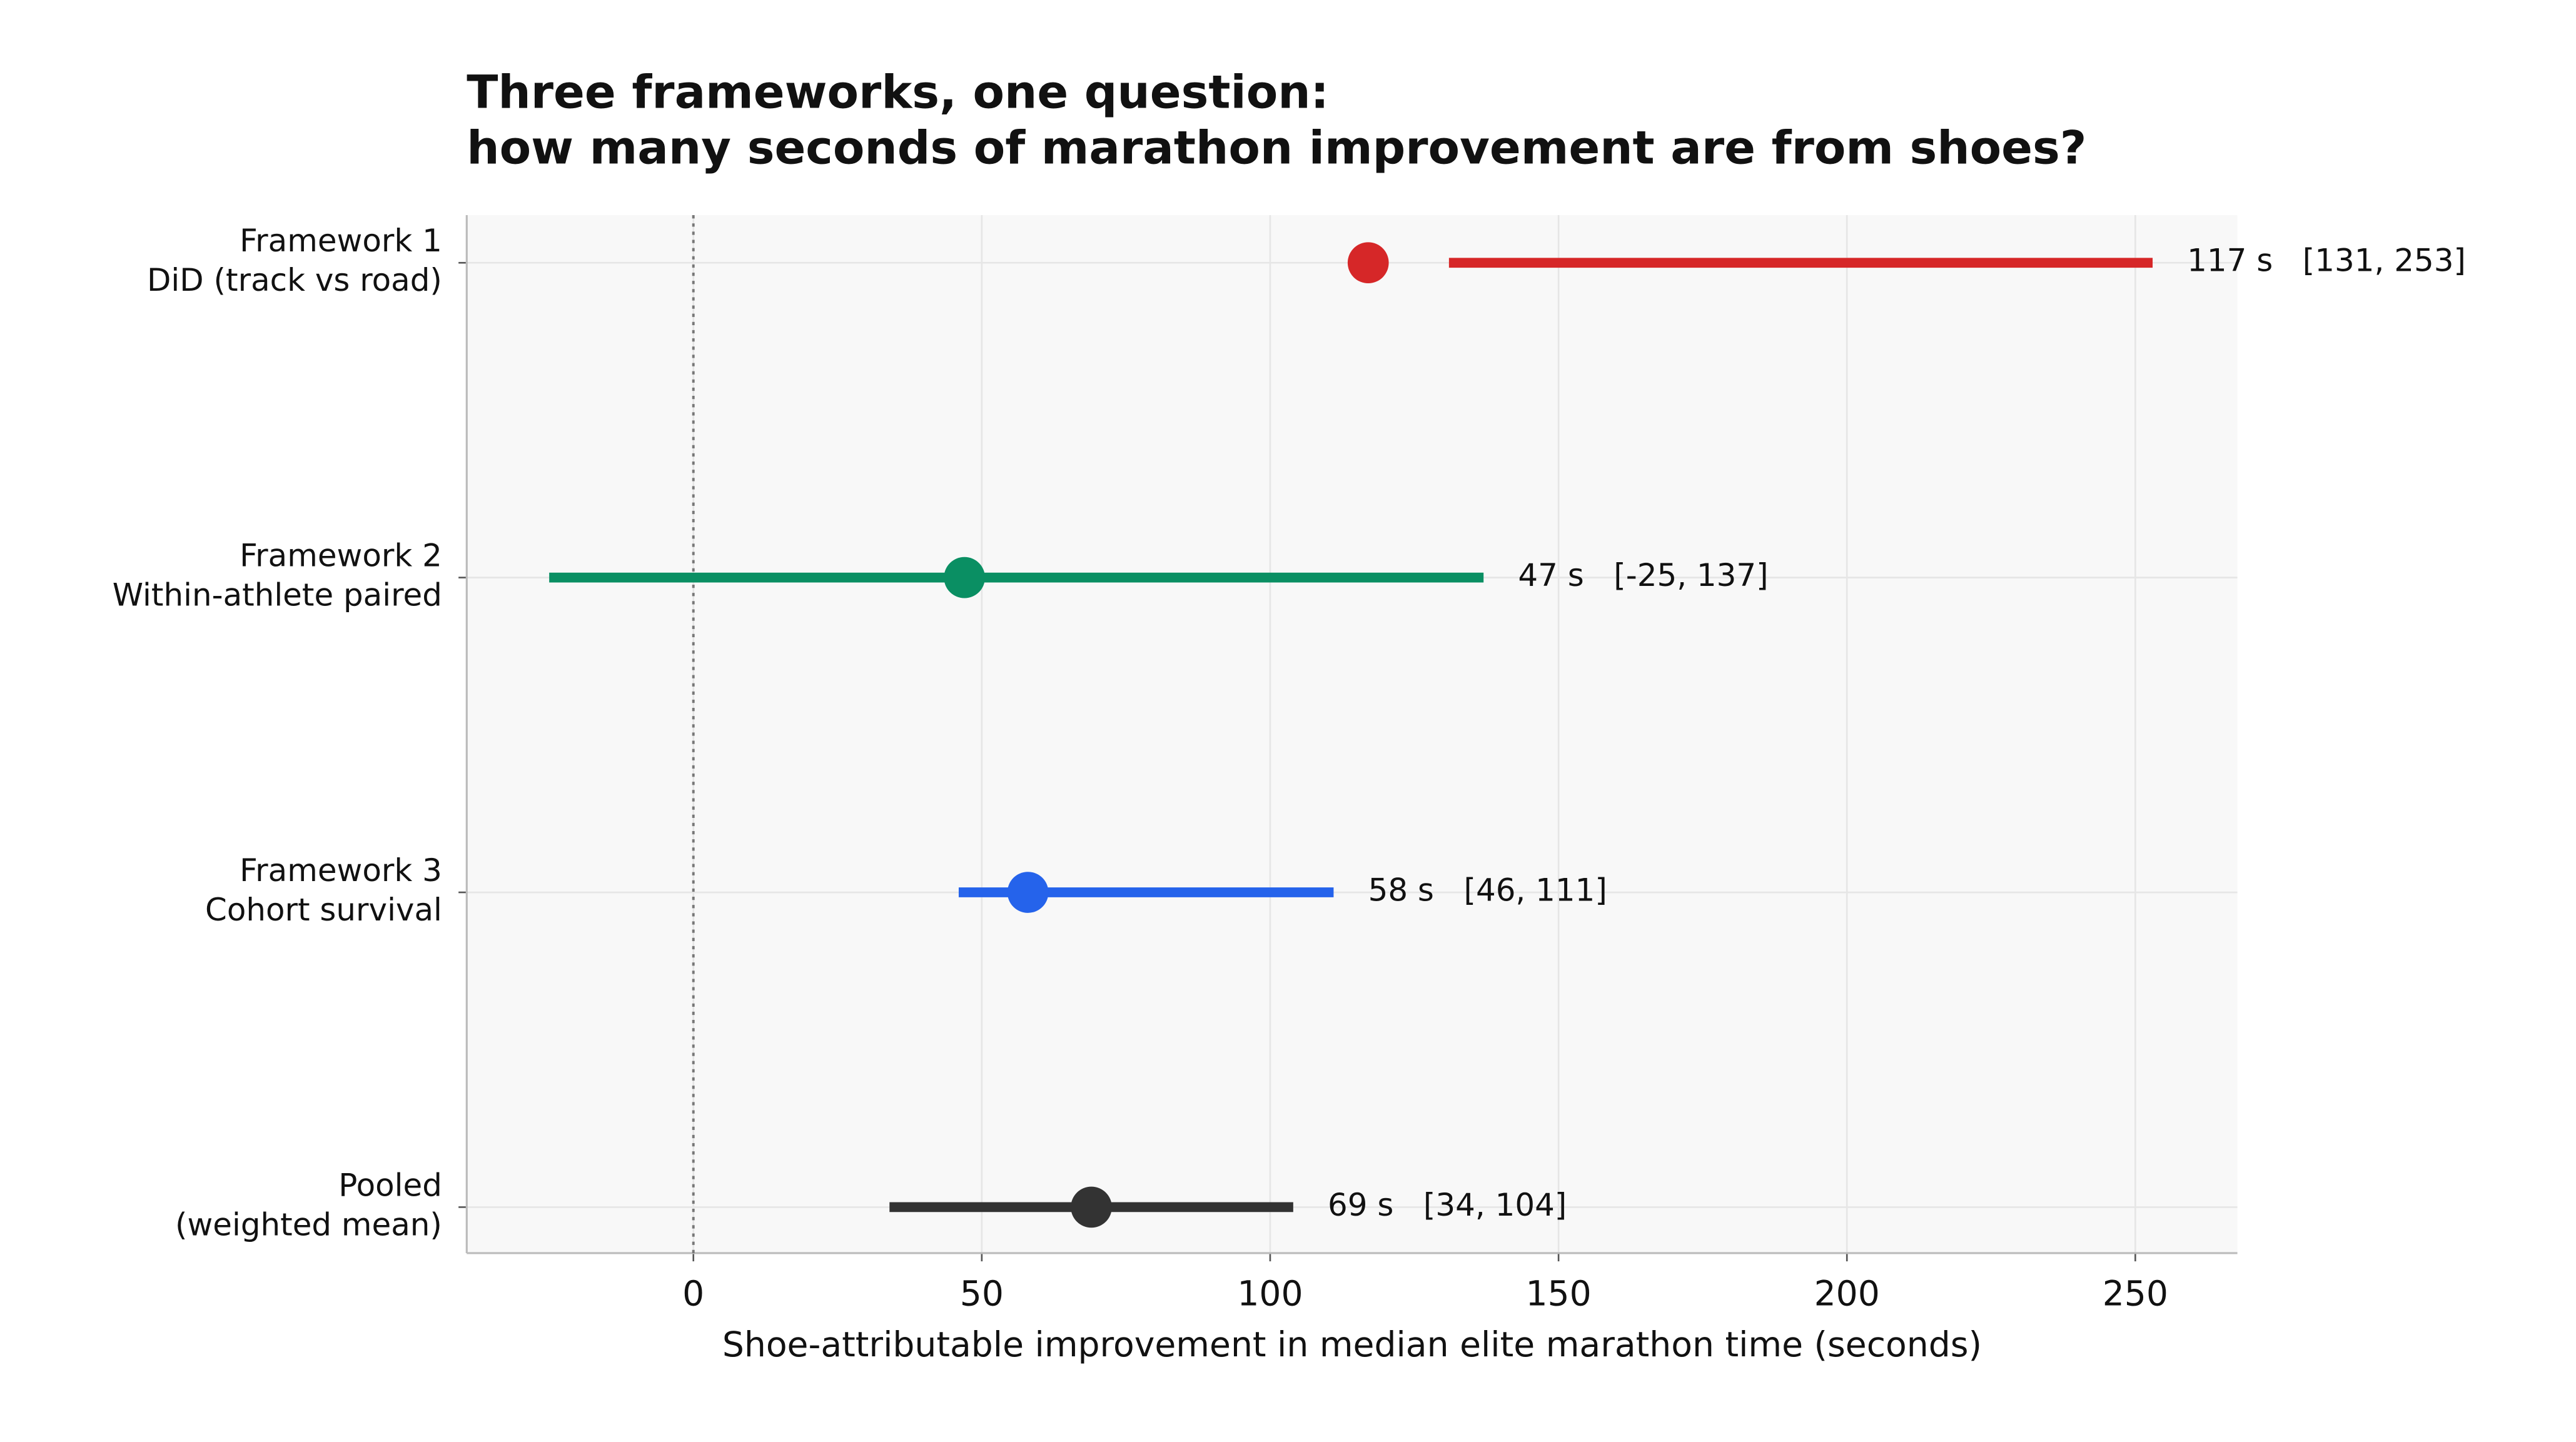  I want to click on y-tick-label: Pooled, so click(390, 1185).